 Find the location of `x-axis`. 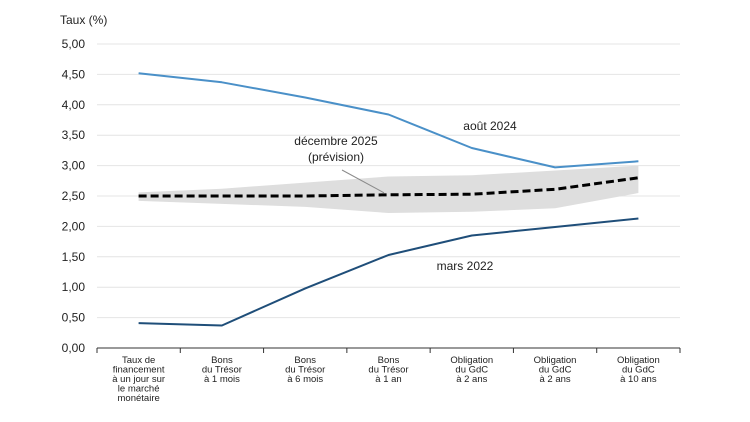

x-axis is located at coordinates (388, 350).